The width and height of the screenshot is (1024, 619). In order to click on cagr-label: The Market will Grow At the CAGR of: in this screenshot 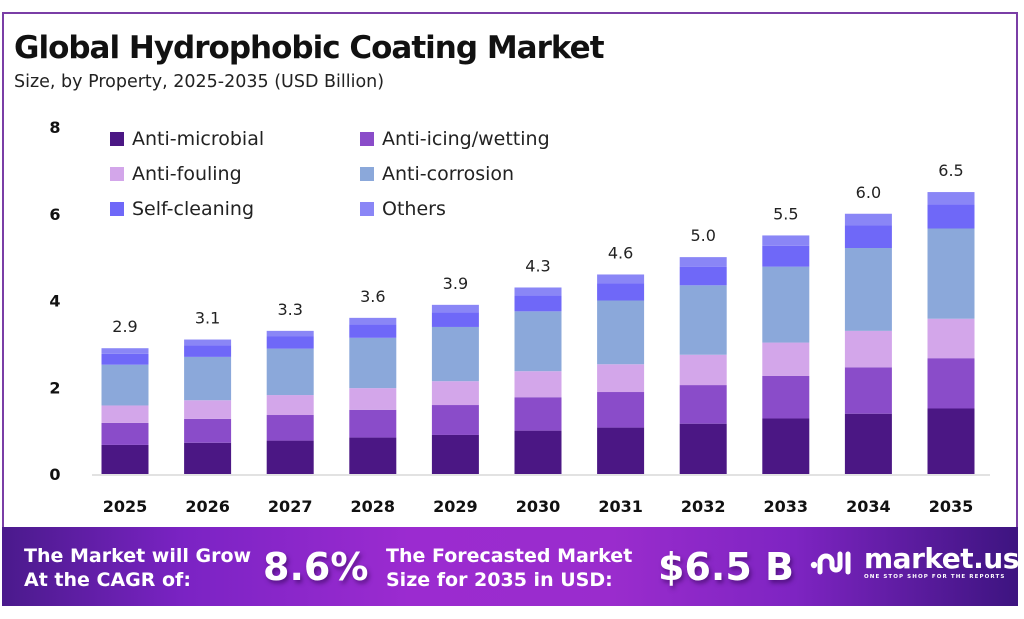, I will do `click(137, 568)`.